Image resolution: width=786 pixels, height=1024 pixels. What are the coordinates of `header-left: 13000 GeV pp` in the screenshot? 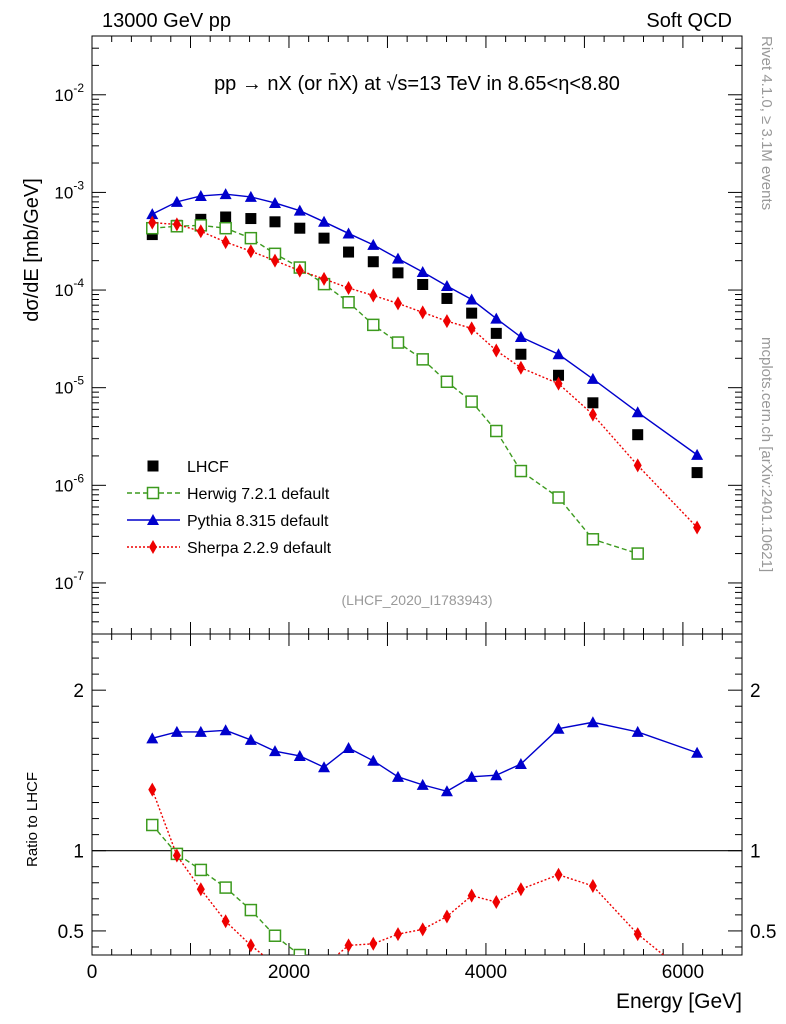 It's located at (166, 21).